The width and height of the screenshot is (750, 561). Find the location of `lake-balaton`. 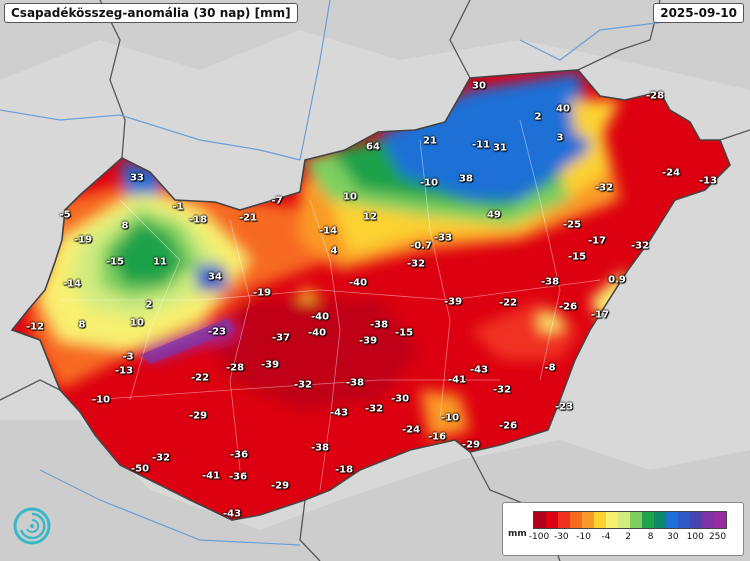

lake-balaton is located at coordinates (187, 341).